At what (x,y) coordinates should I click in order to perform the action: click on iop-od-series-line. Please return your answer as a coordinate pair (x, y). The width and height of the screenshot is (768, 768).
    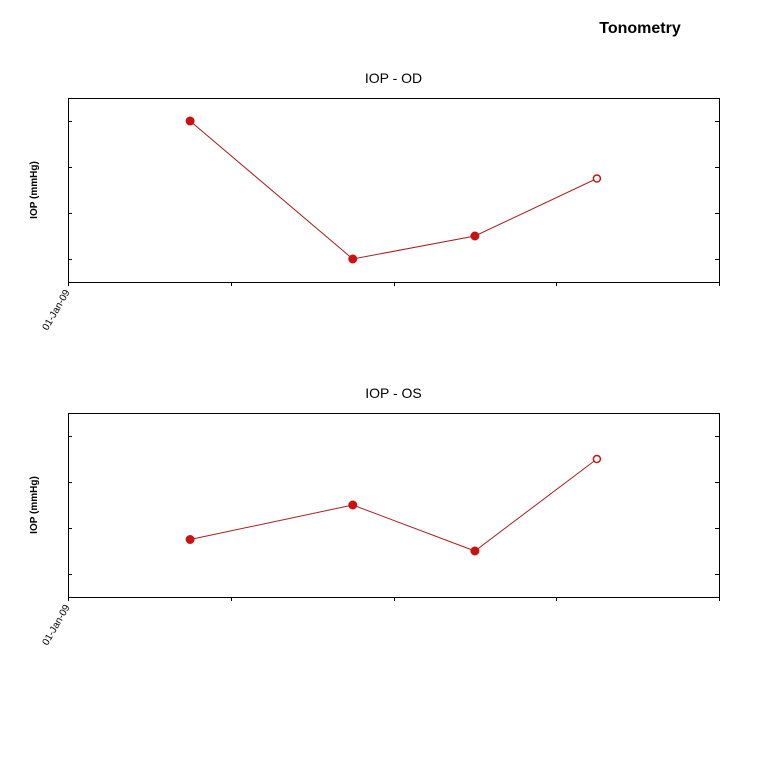
    Looking at the image, I should click on (393, 190).